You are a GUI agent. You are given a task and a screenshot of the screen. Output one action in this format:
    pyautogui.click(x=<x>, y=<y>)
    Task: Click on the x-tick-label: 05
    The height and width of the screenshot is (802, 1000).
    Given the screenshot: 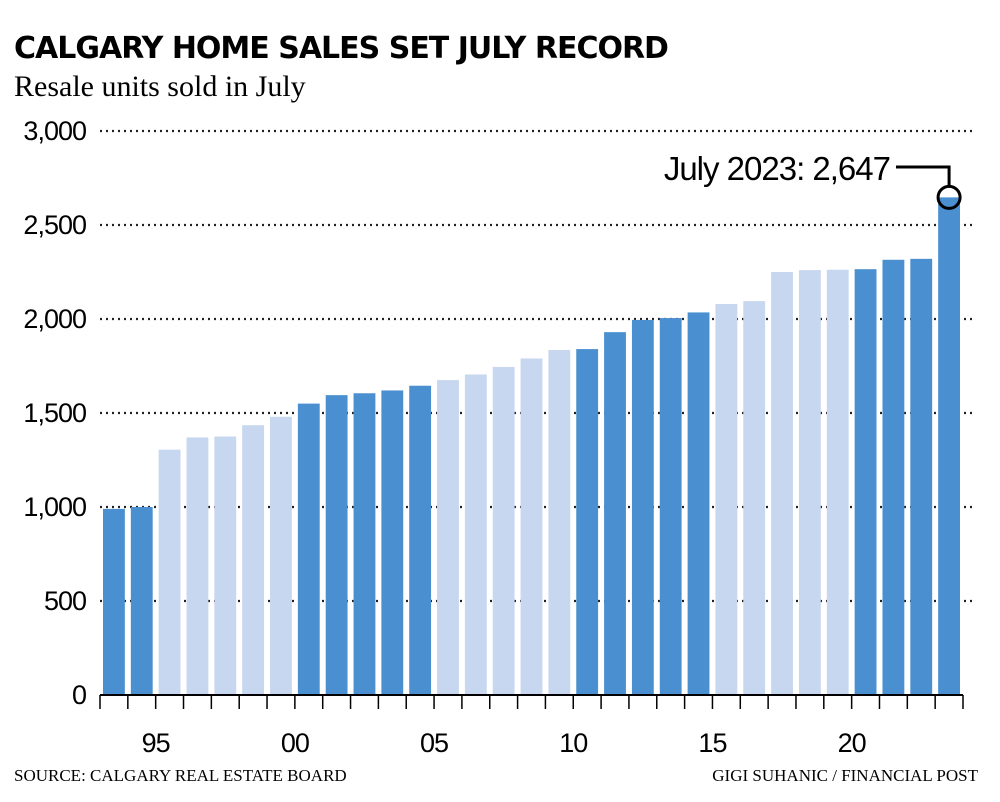 What is the action you would take?
    pyautogui.click(x=434, y=743)
    